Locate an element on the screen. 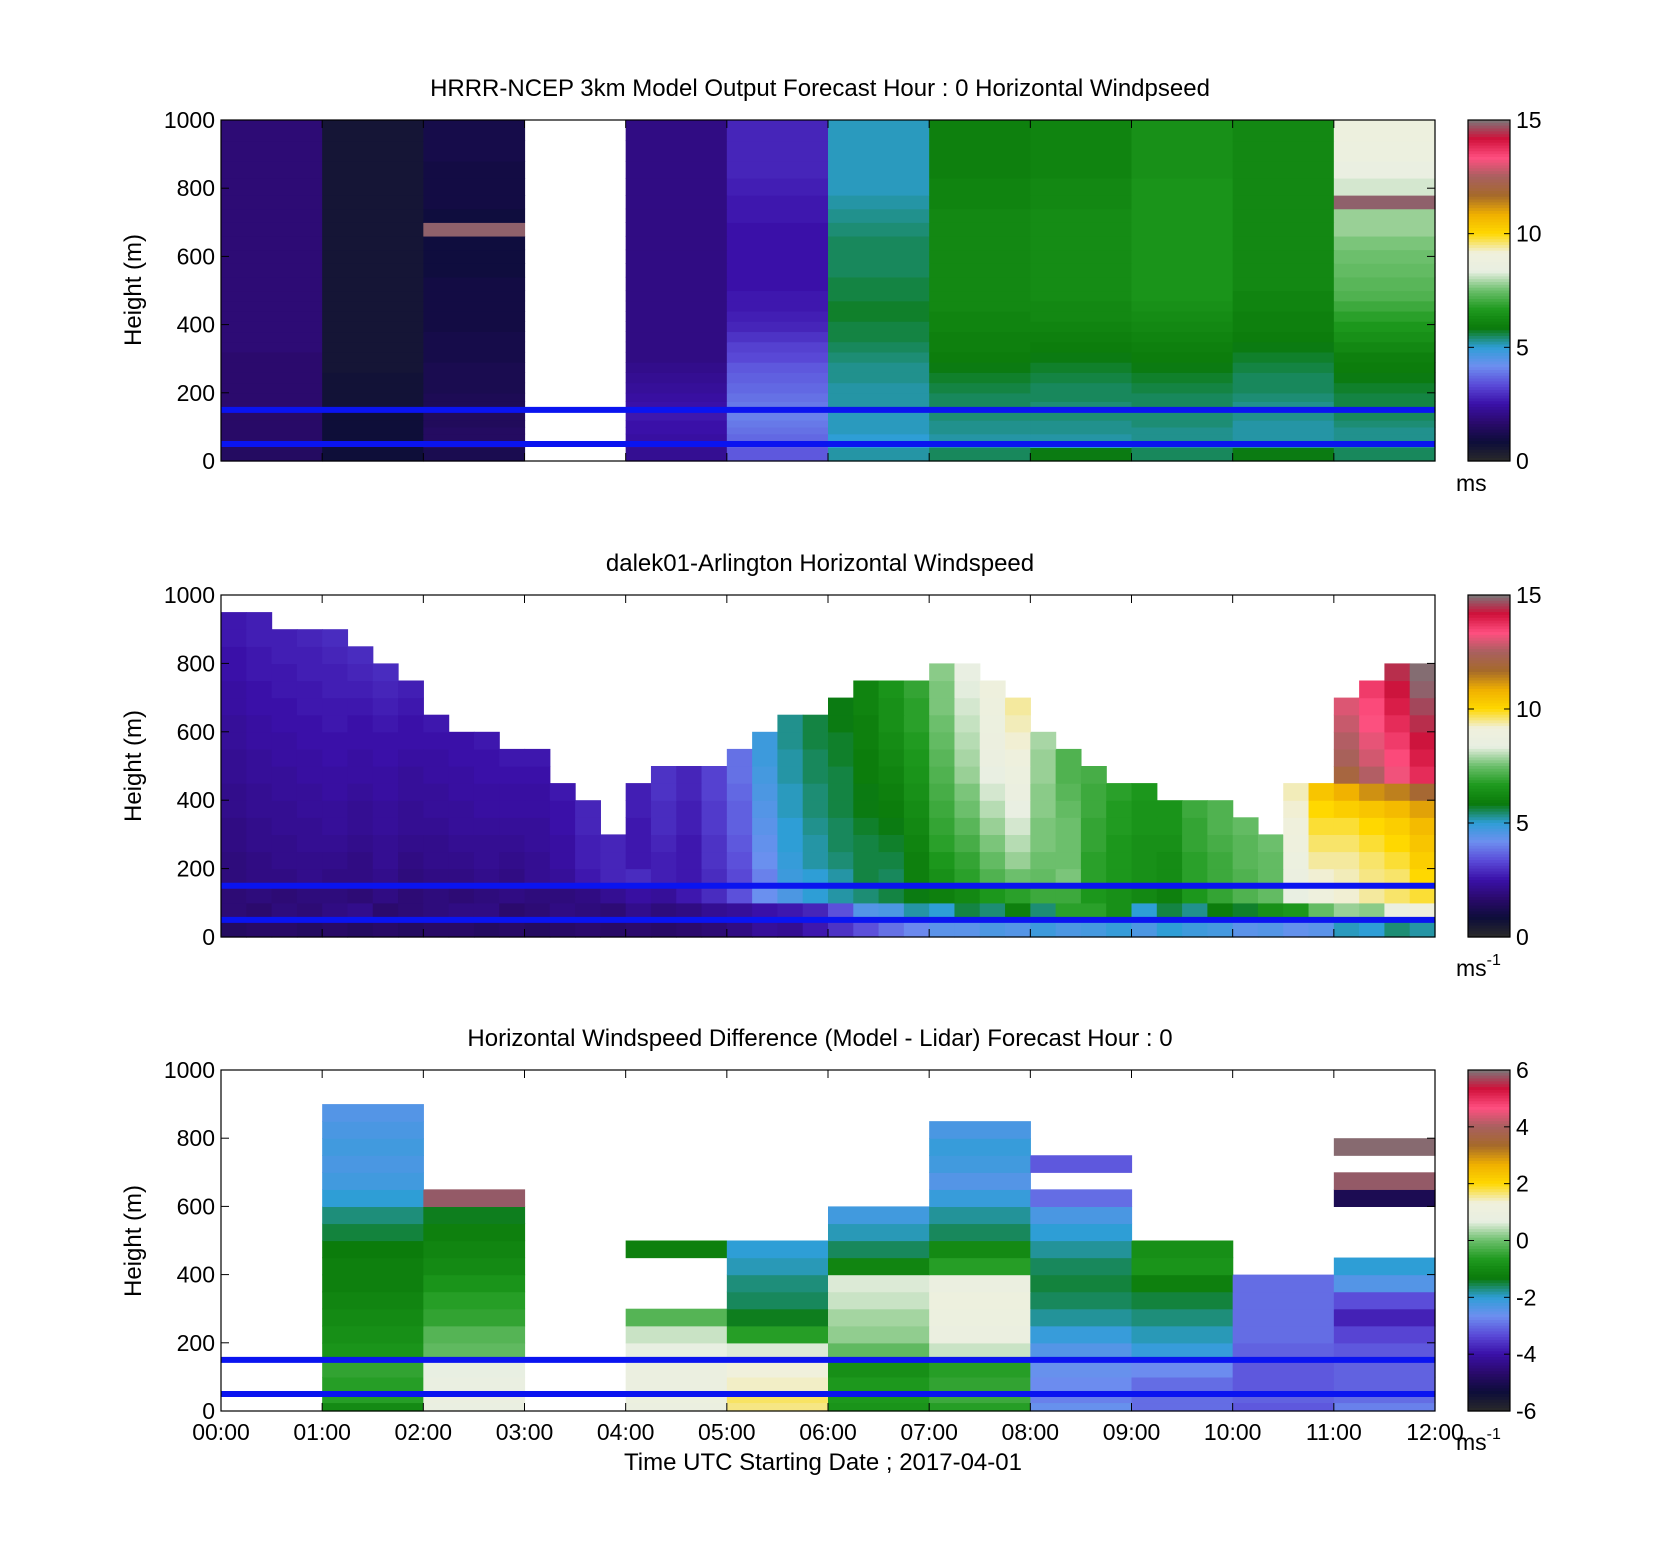 The width and height of the screenshot is (1680, 1561). x-tick-label: 12:00 is located at coordinates (1435, 1432).